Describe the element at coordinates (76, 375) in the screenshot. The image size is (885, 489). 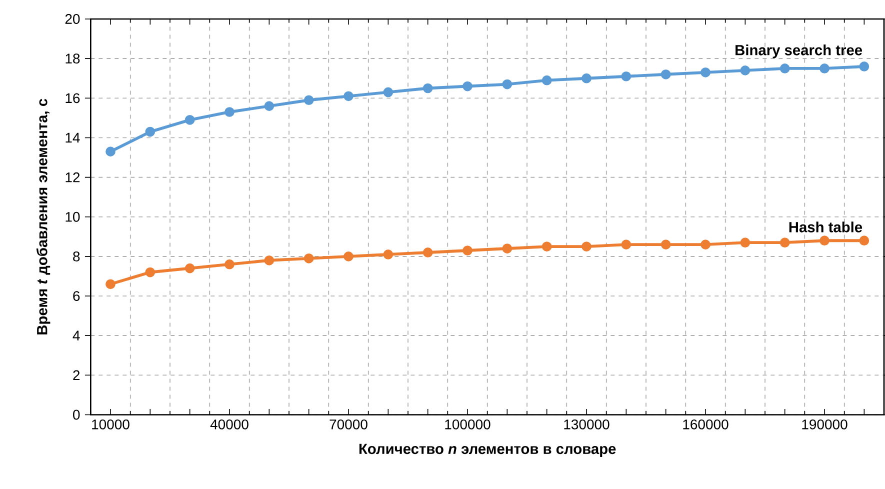
I see `y-tick-label: 2` at that location.